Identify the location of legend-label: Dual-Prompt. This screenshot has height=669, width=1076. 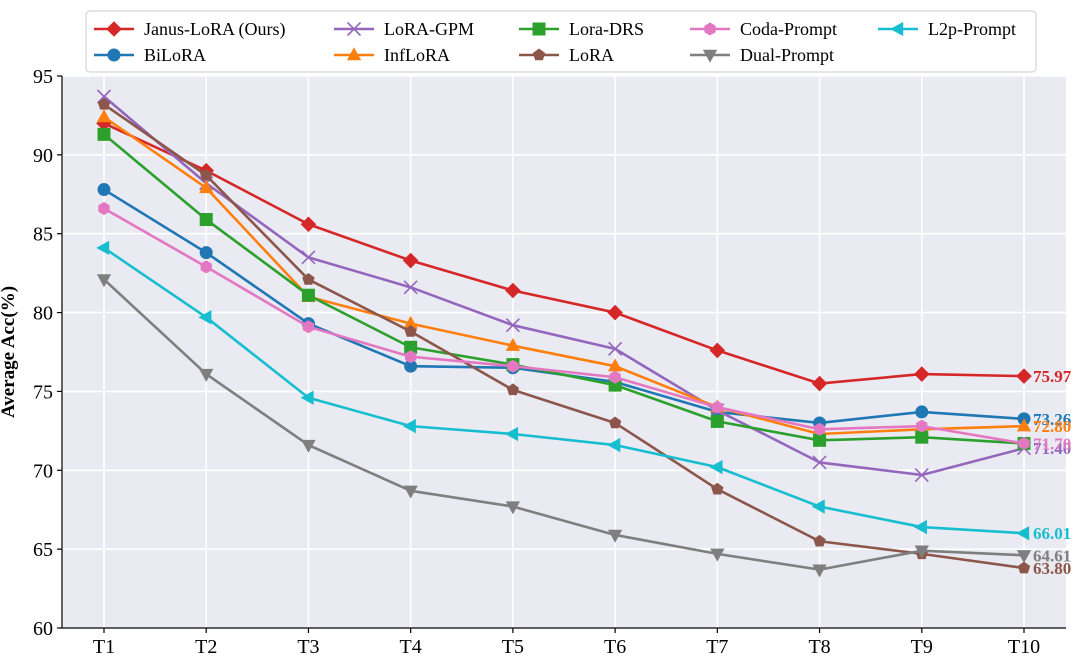
(787, 55).